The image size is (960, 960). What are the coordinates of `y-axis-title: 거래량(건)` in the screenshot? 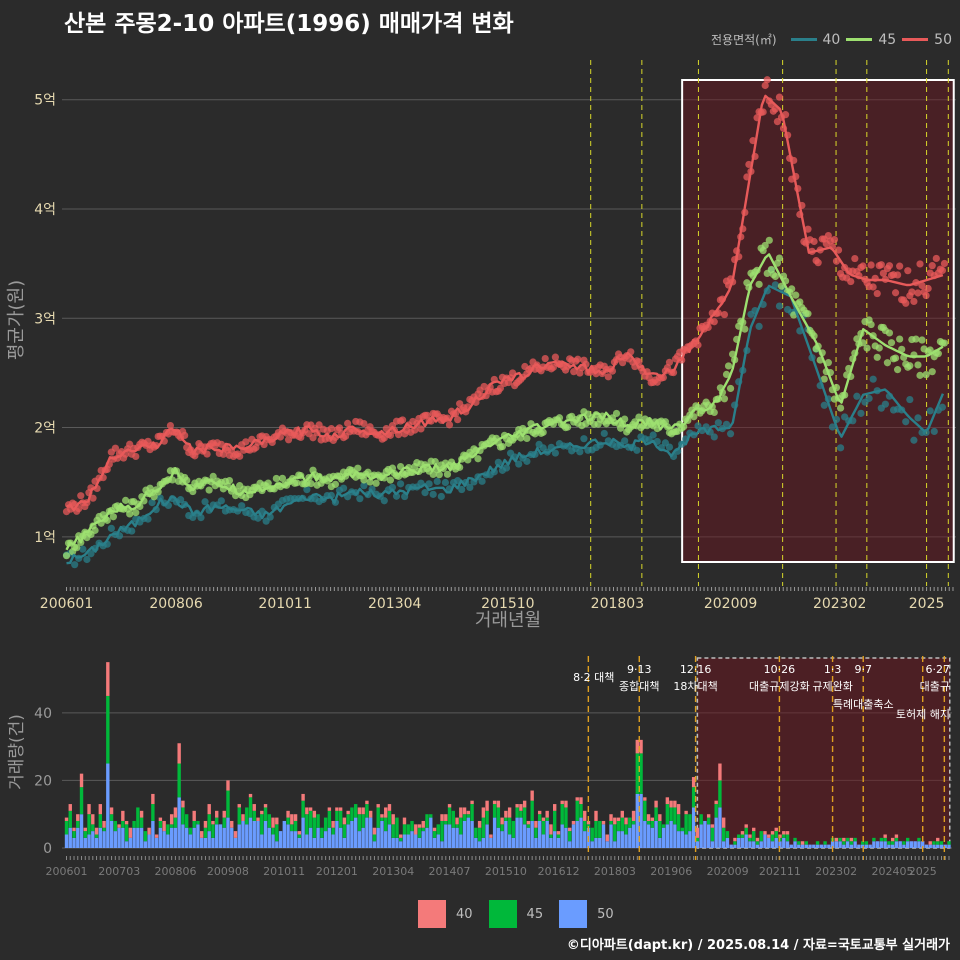 It's located at (17, 752).